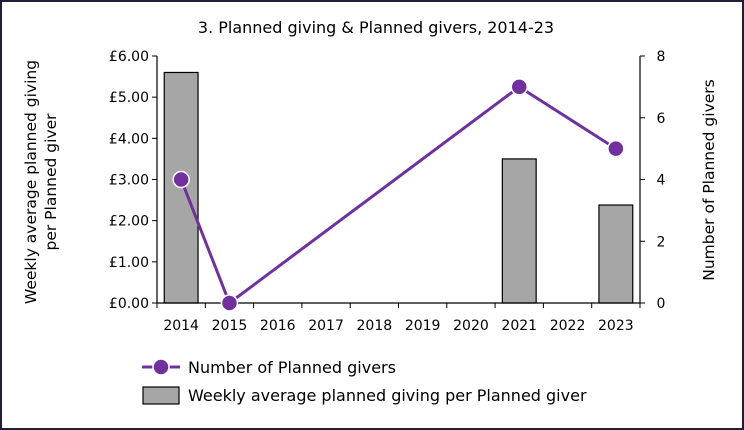 The image size is (744, 430). Describe the element at coordinates (616, 326) in the screenshot. I see `x-tick-label: 2023` at that location.